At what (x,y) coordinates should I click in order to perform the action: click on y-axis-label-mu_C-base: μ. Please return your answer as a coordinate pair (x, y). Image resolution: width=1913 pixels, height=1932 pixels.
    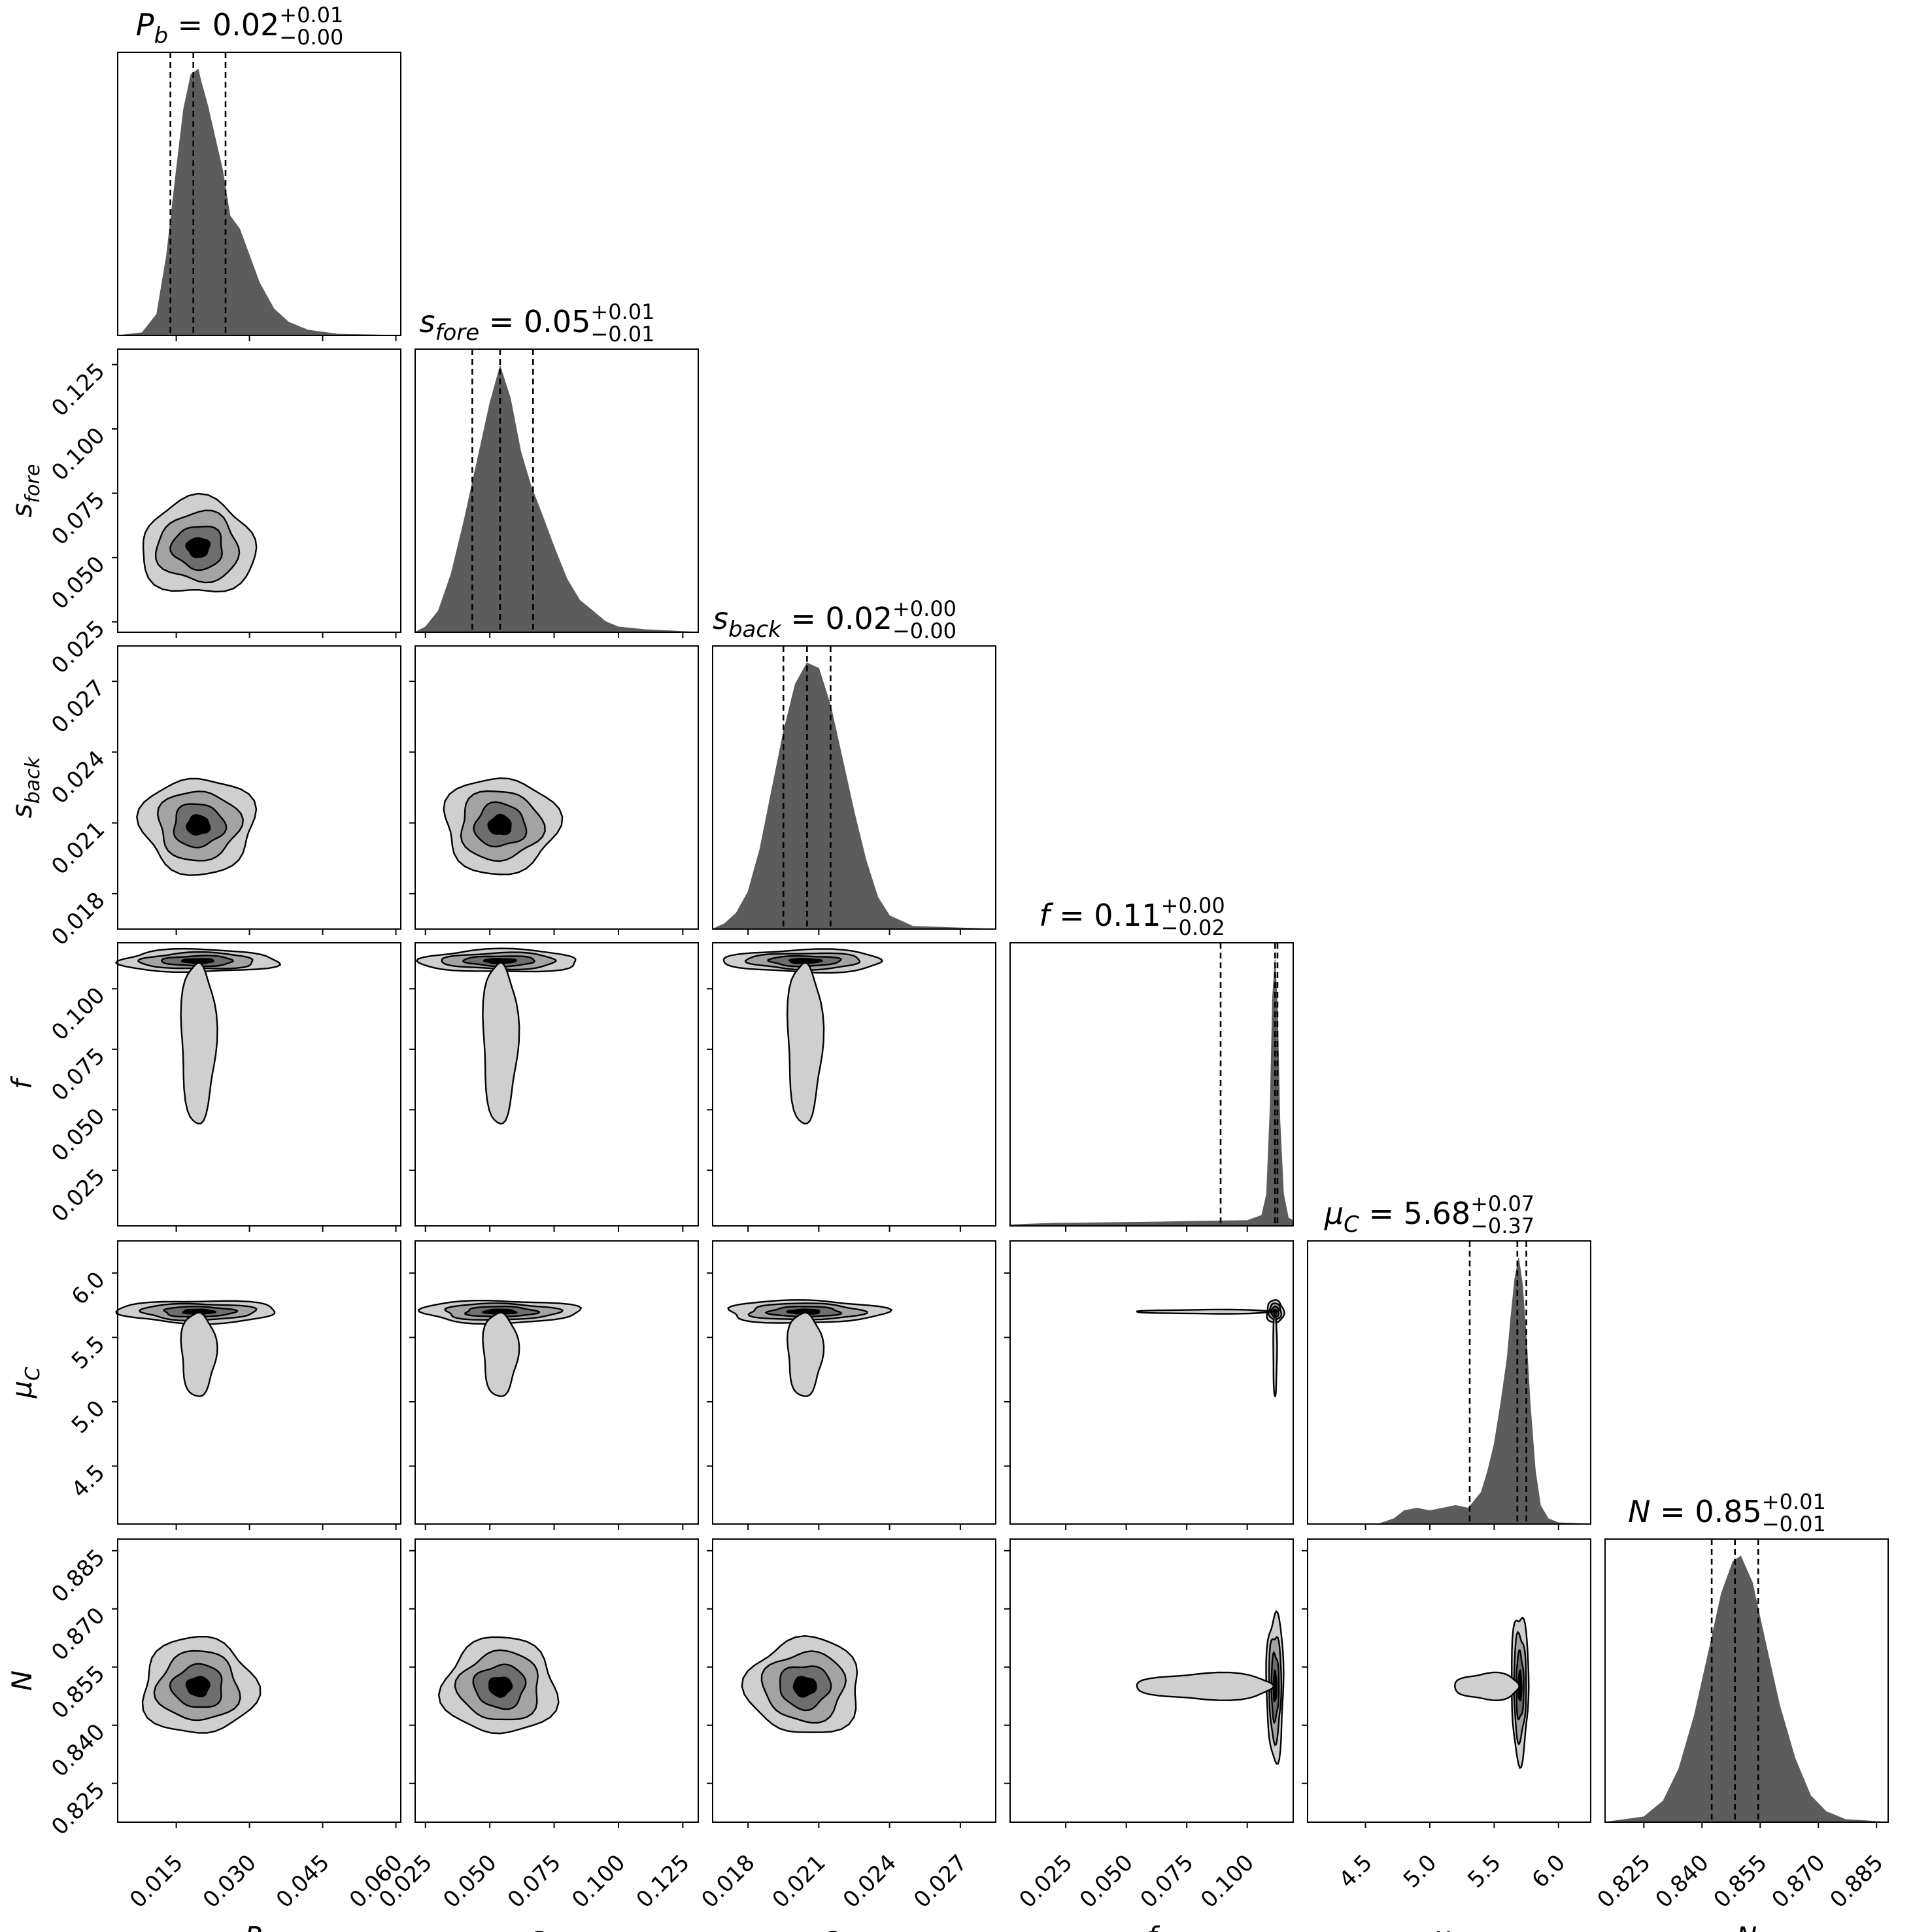
    Looking at the image, I should click on (22, 1390).